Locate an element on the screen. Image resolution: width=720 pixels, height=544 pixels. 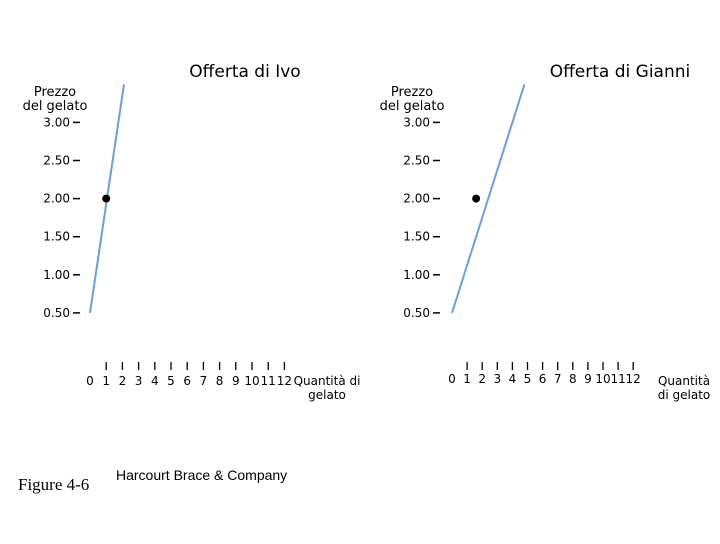
x-axis-label: Quantità di is located at coordinates (327, 381).